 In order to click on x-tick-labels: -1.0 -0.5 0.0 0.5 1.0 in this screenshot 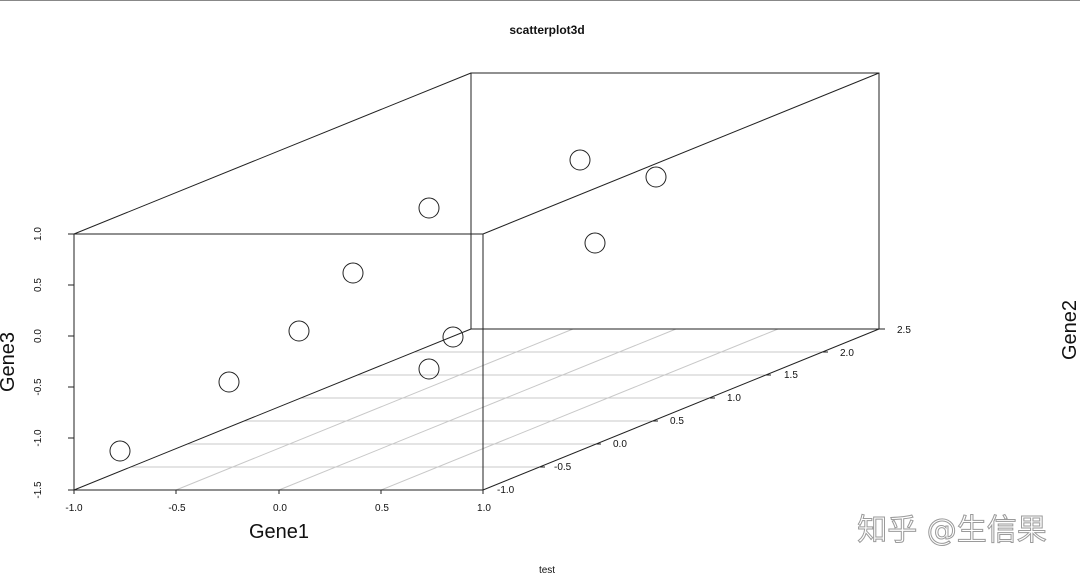, I will do `click(278, 508)`.